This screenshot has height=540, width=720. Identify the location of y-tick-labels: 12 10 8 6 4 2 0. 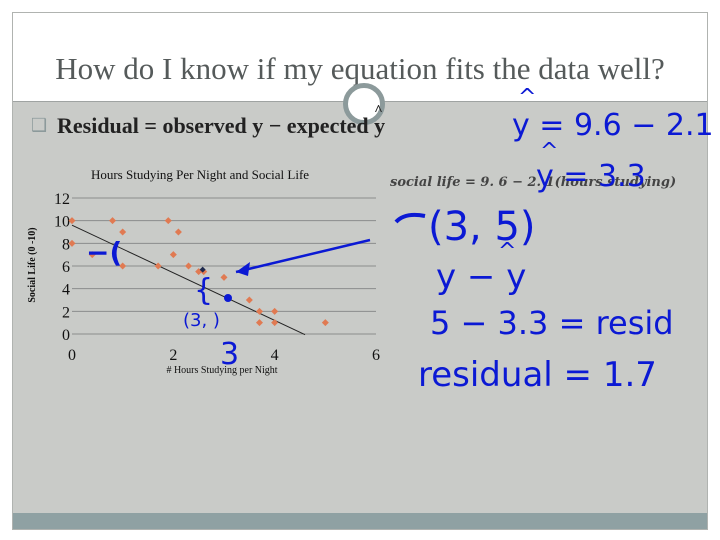
(62, 267).